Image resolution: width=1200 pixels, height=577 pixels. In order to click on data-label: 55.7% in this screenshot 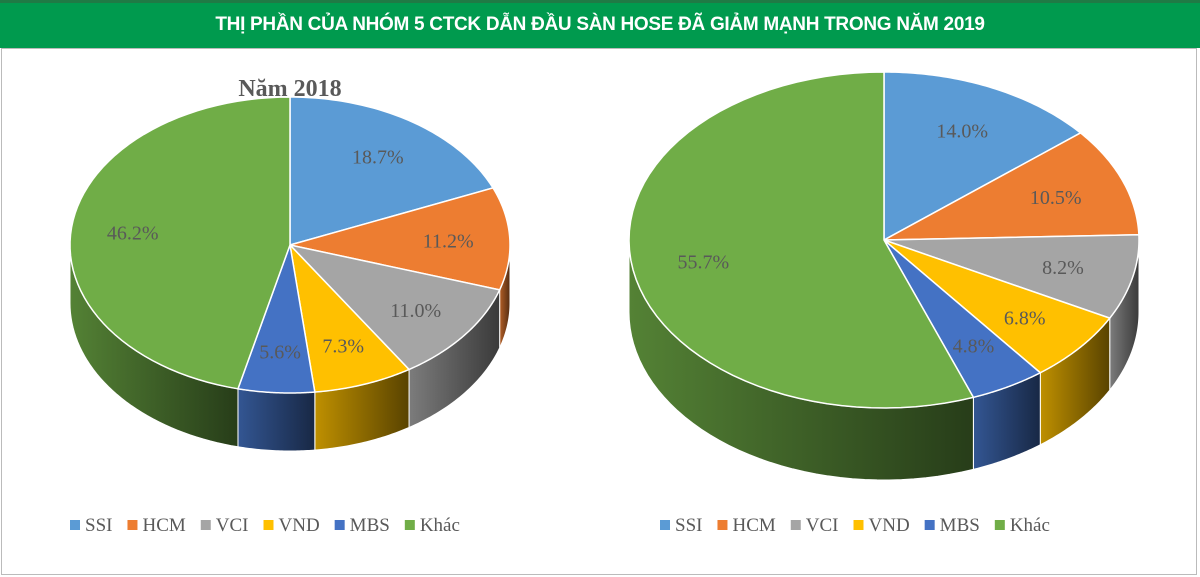, I will do `click(703, 263)`.